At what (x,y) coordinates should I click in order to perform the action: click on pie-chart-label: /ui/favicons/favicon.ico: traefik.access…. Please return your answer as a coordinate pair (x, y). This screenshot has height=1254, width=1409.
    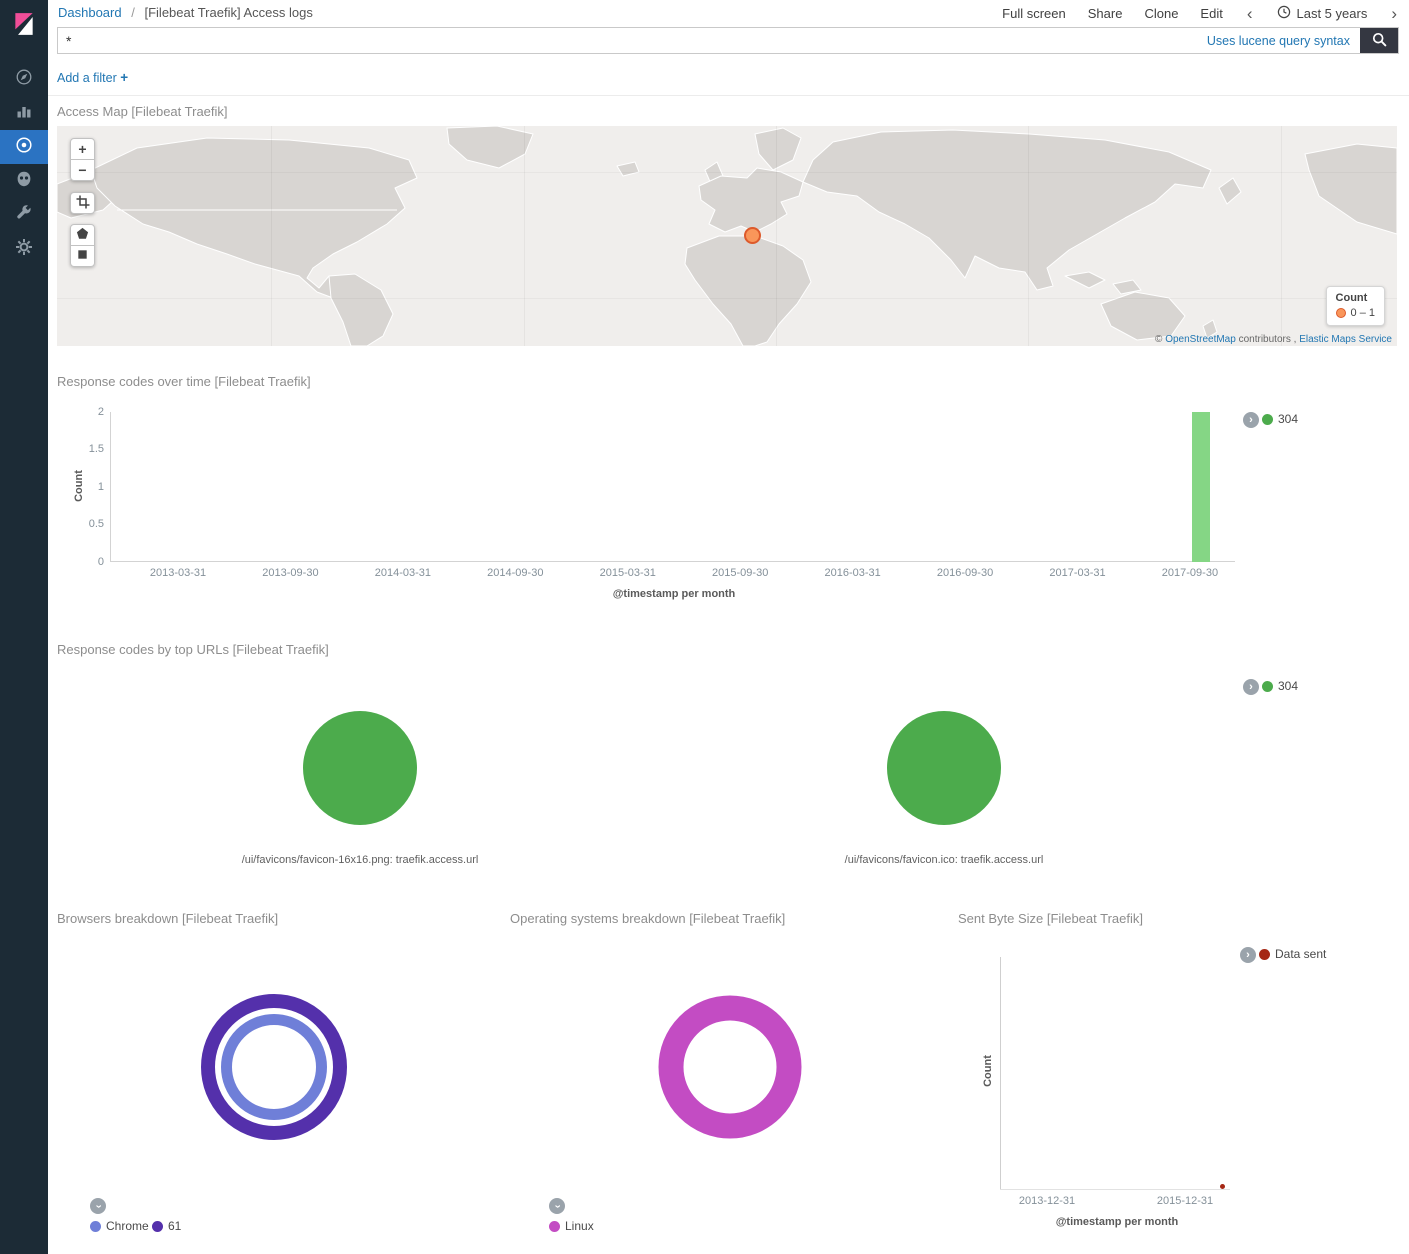
    Looking at the image, I should click on (944, 860).